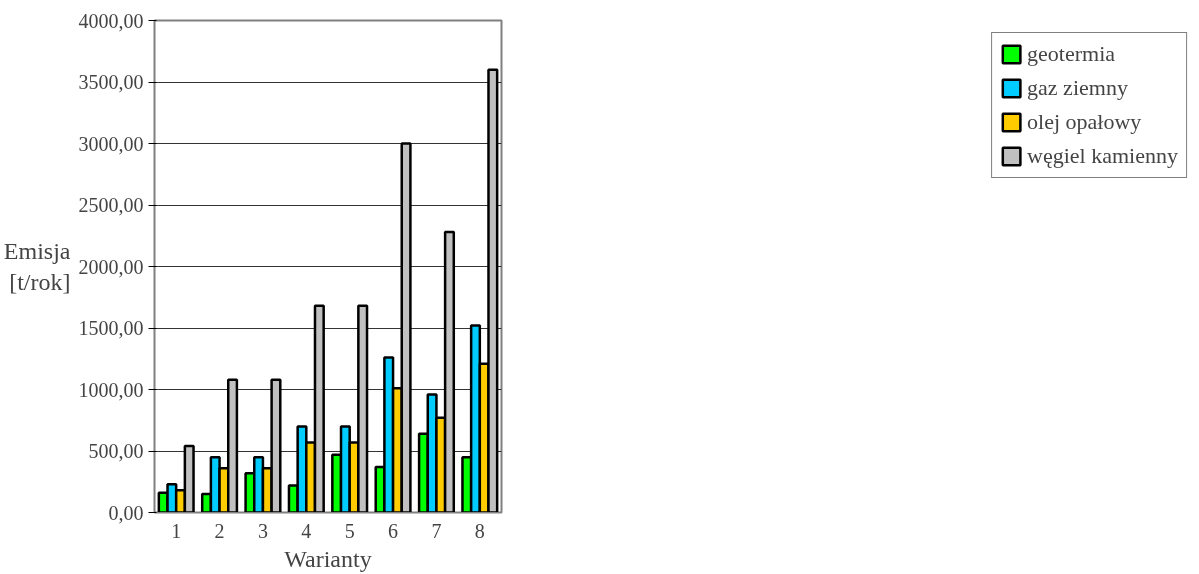  What do you see at coordinates (37, 266) in the screenshot?
I see `y-axis-title: Emisja [t/rok]` at bounding box center [37, 266].